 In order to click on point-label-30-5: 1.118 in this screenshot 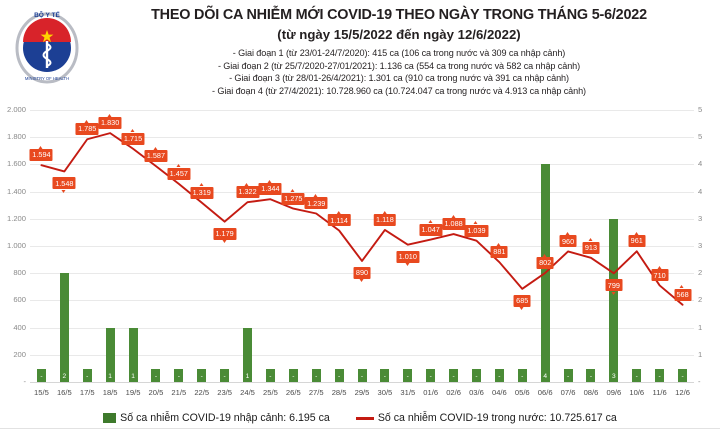, I will do `click(385, 218)`.